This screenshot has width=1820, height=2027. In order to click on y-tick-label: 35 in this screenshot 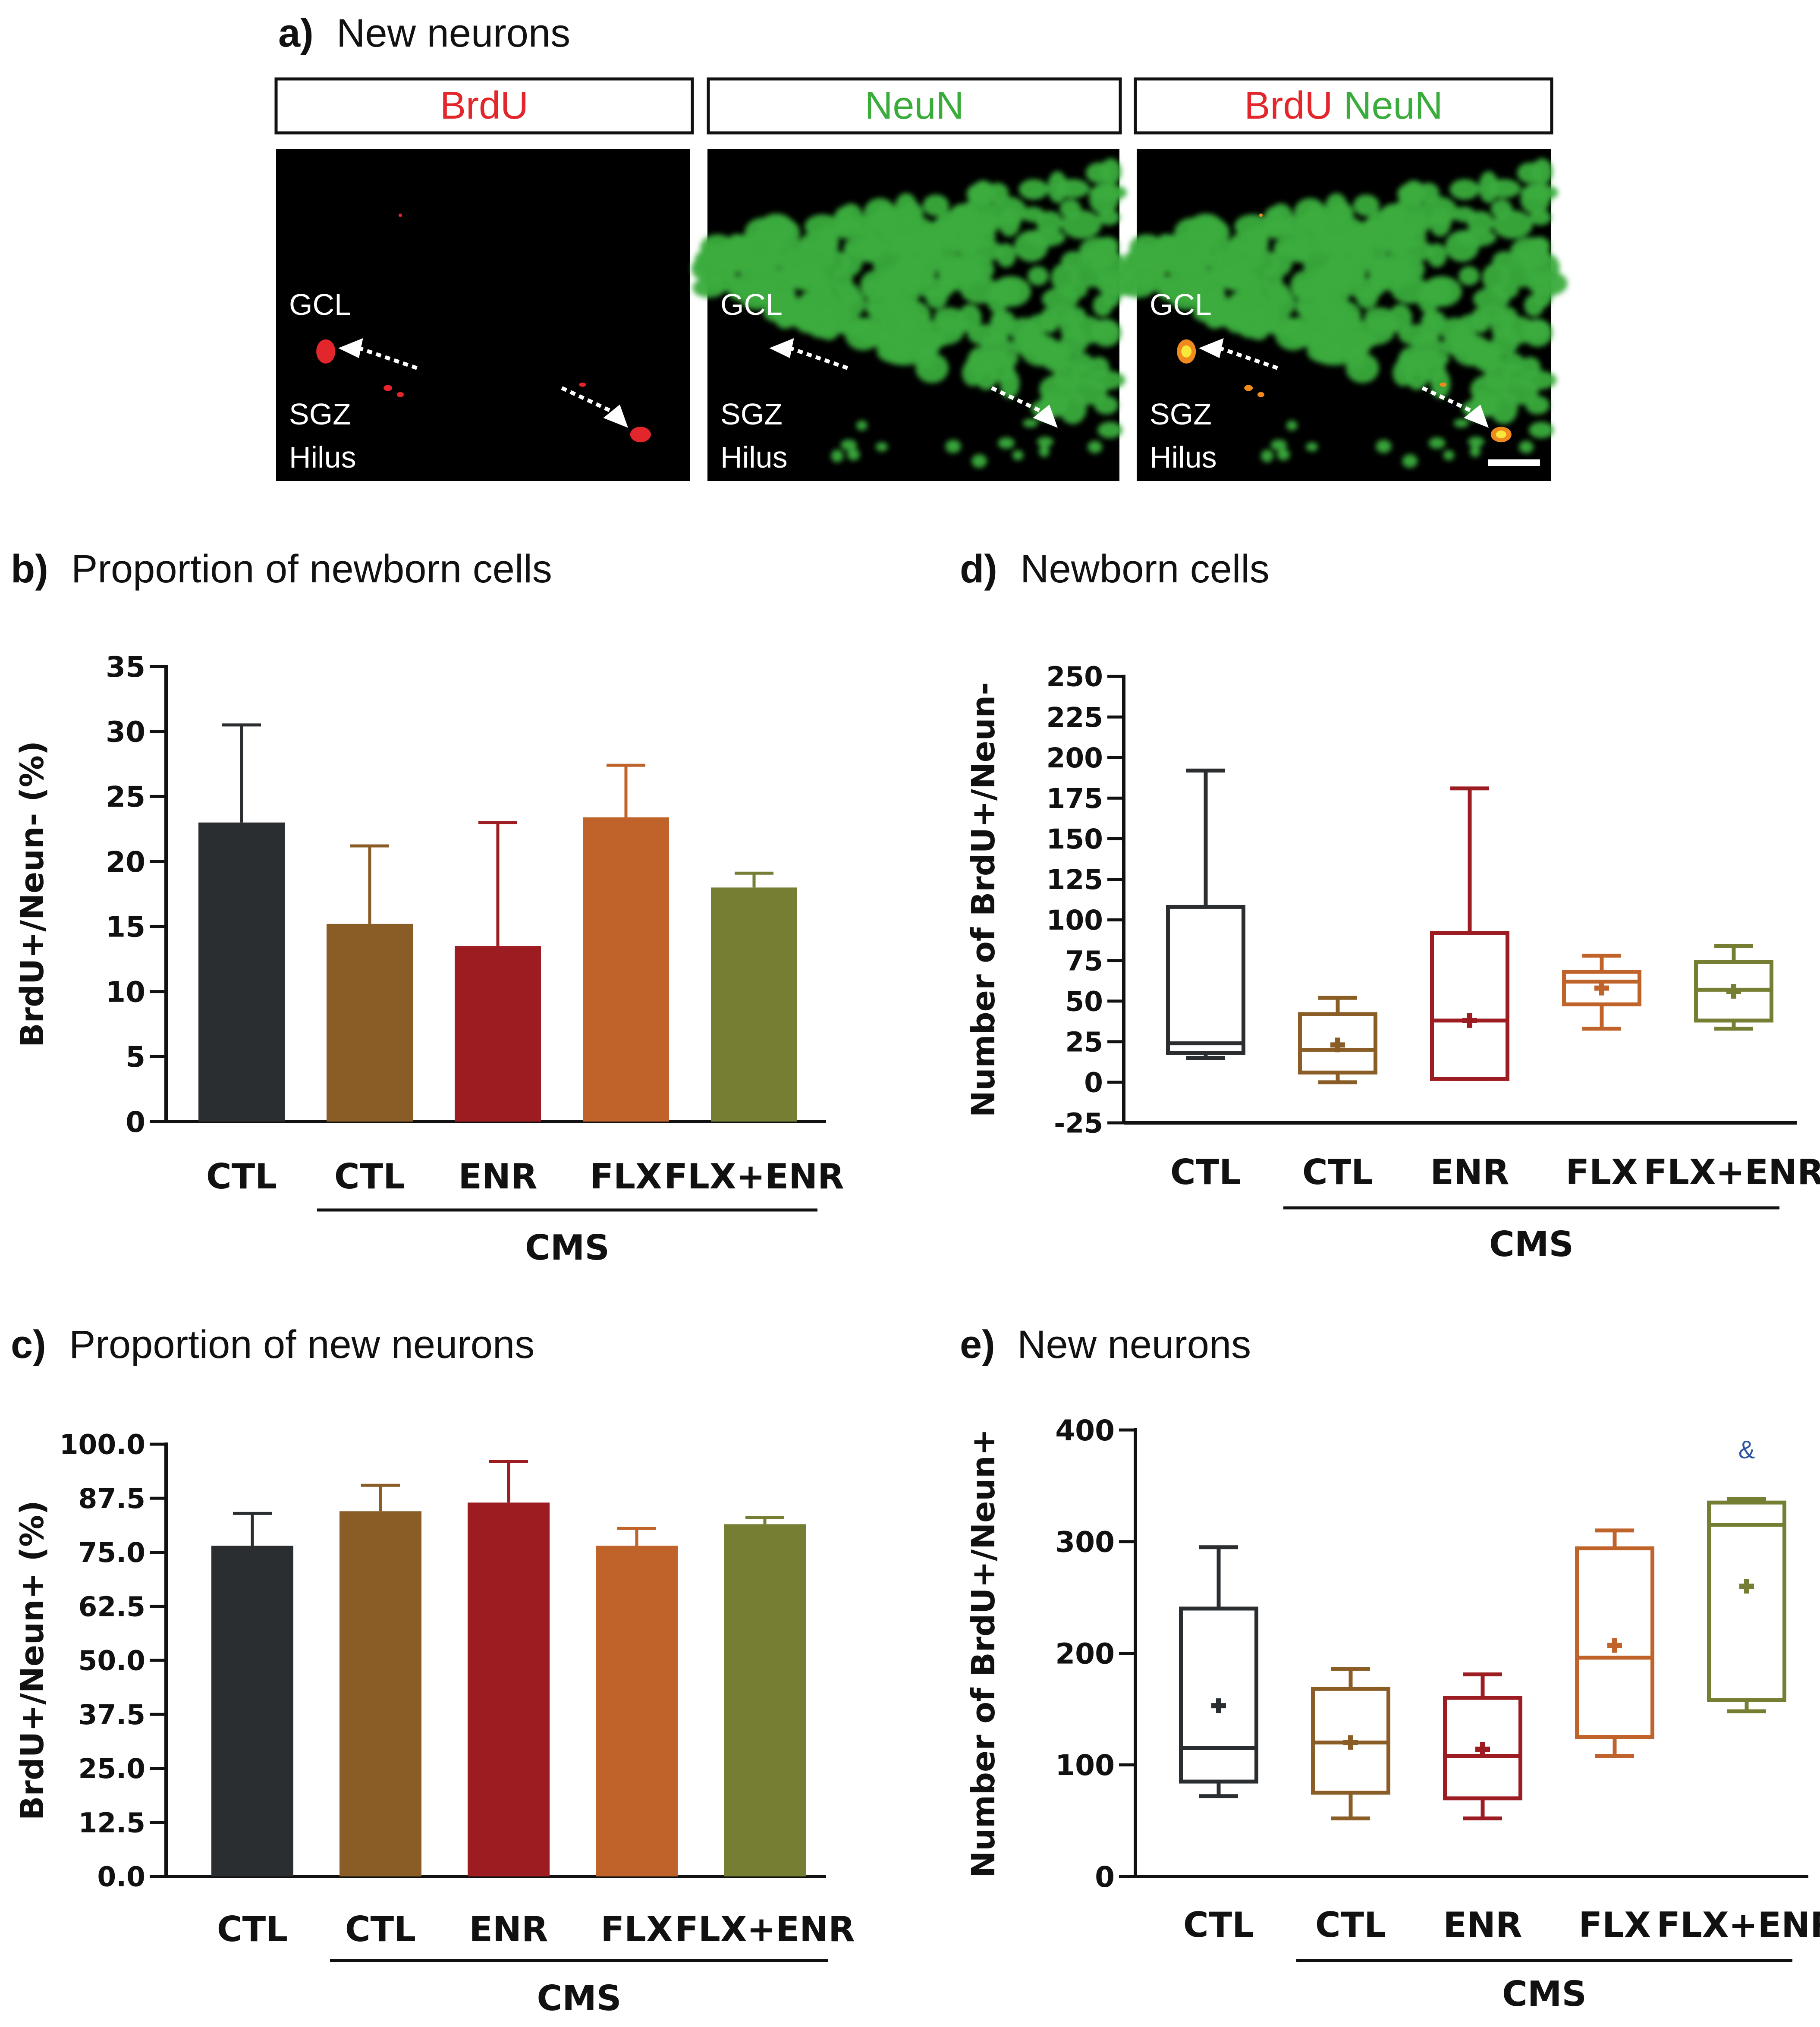, I will do `click(125, 667)`.